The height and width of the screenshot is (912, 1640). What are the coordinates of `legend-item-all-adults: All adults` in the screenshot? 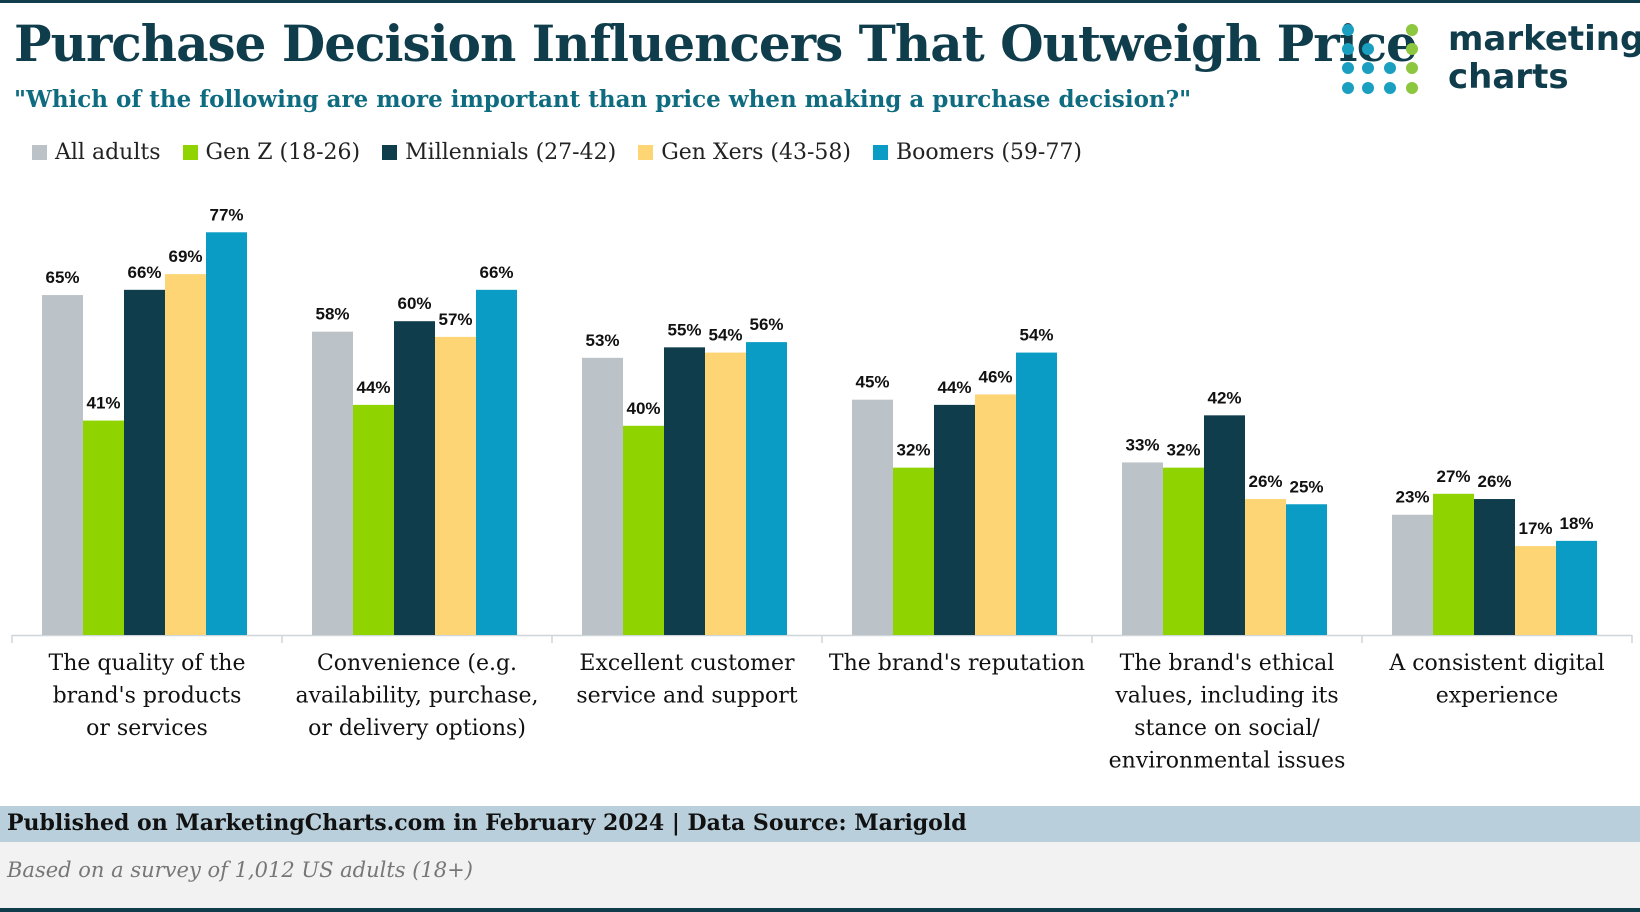 It's located at (96, 152).